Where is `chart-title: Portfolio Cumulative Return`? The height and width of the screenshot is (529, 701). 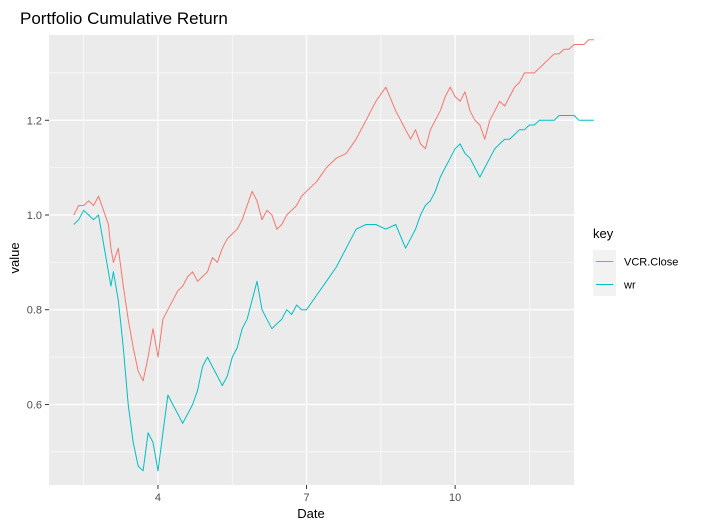
chart-title: Portfolio Cumulative Return is located at coordinates (124, 18).